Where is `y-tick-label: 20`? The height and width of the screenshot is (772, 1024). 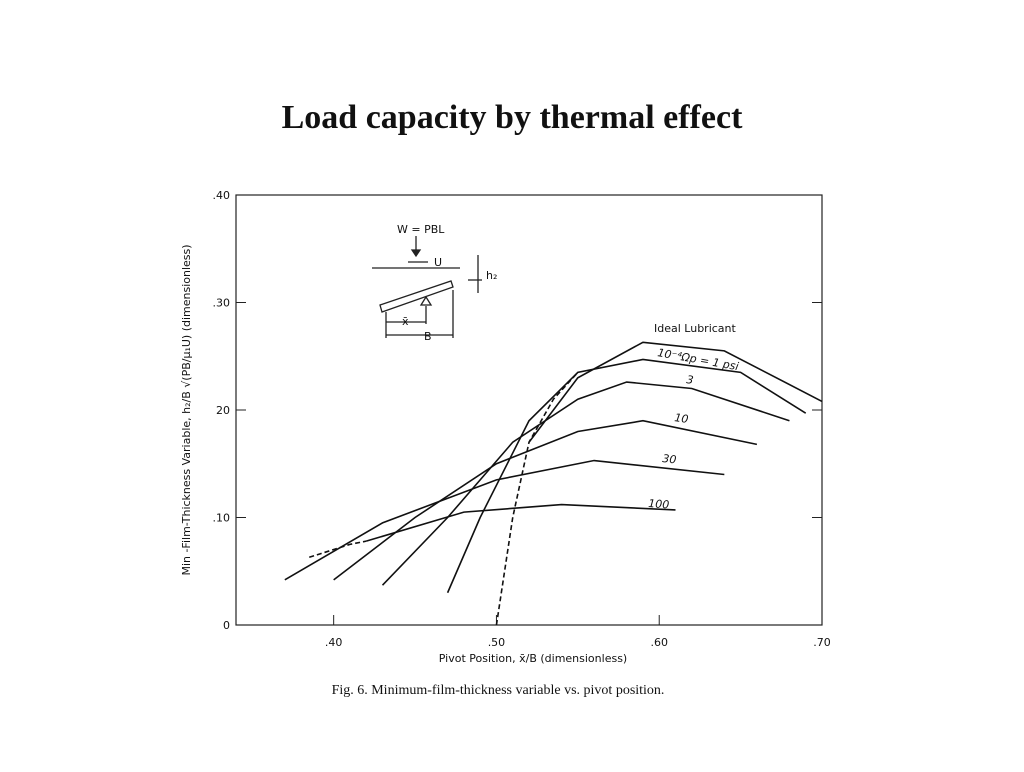 y-tick-label: 20 is located at coordinates (223, 410).